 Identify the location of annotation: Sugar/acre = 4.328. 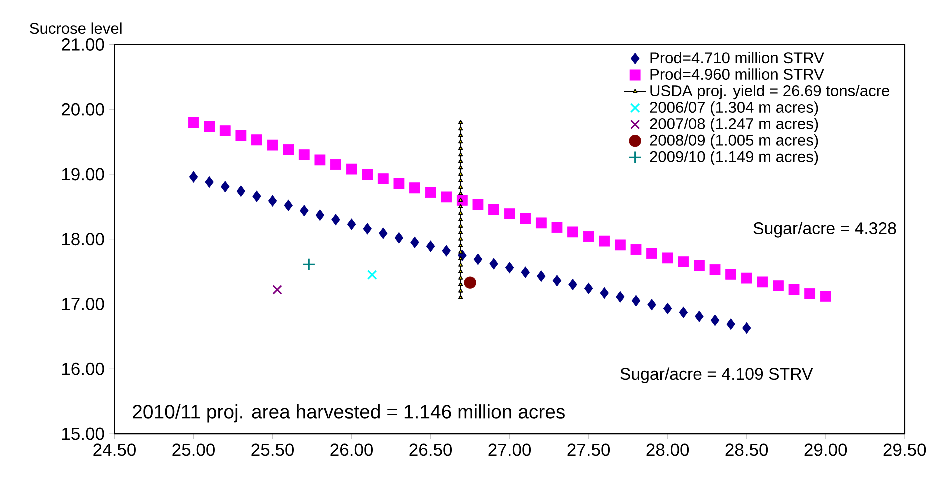
(825, 230).